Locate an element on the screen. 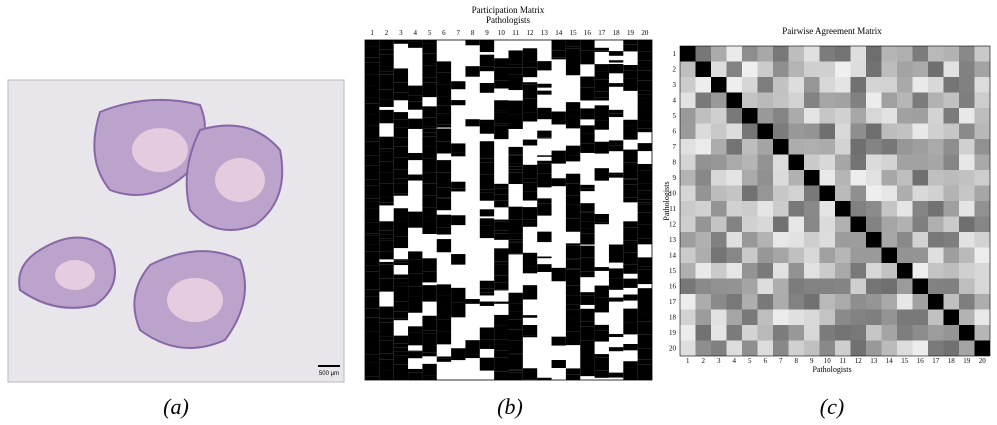 The width and height of the screenshot is (997, 425). x-tick-label: 2 is located at coordinates (387, 33).